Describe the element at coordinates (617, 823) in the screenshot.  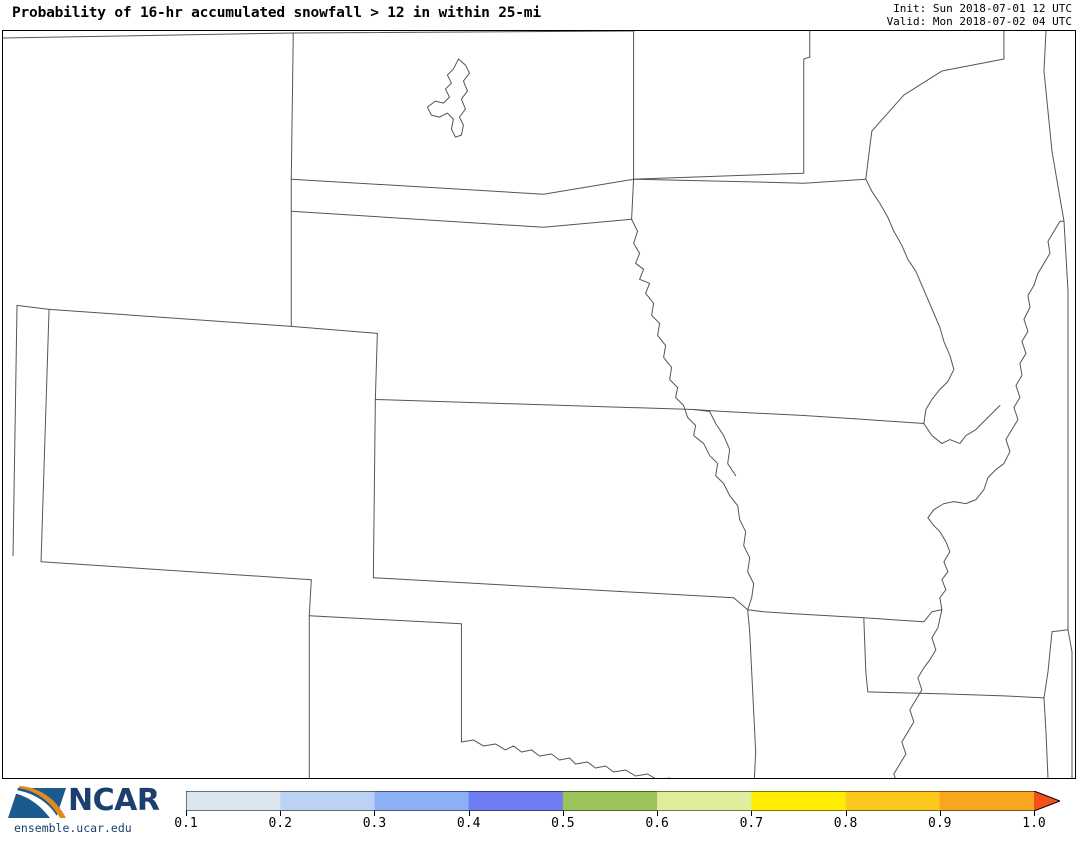
I see `colorbar-ticks: 0.1 0.2 0.3 0.4 0.5 0.6 0.7 0.8 0.9 1.0` at that location.